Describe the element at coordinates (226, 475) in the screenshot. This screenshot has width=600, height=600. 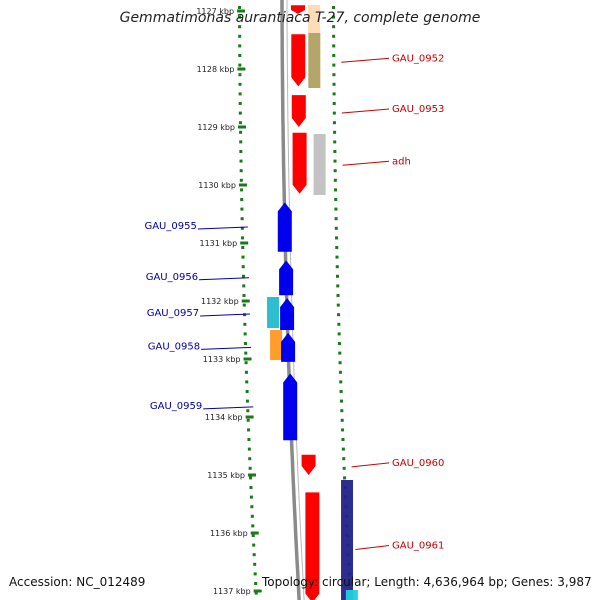
I see `tick-label: 1135 kbp` at that location.